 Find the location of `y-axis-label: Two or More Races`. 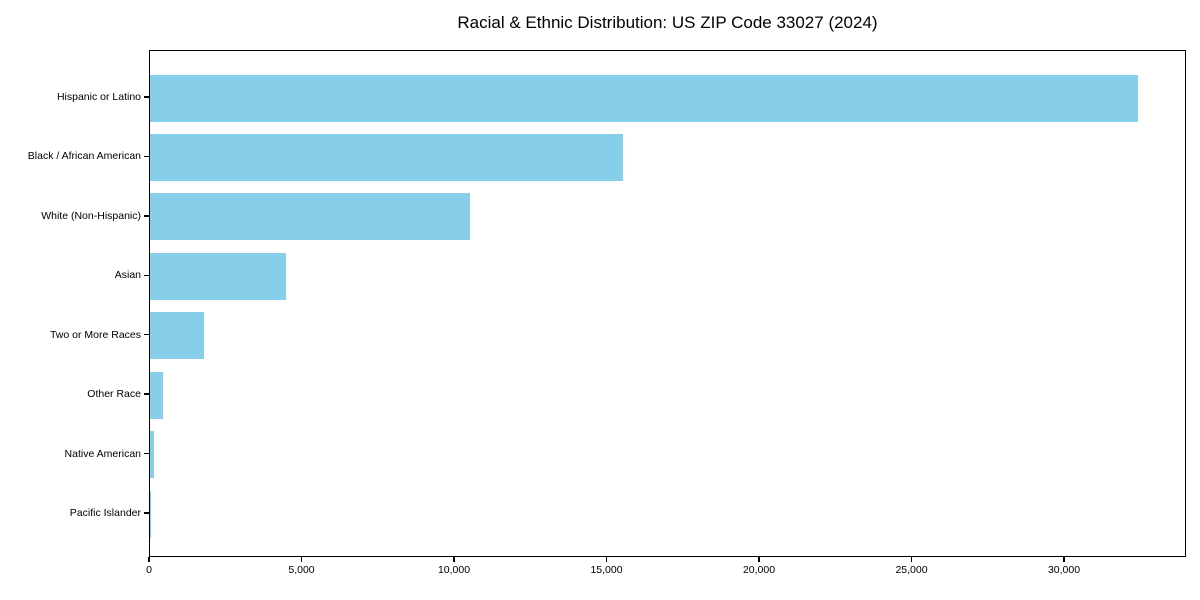

y-axis-label: Two or More Races is located at coordinates (95, 334).